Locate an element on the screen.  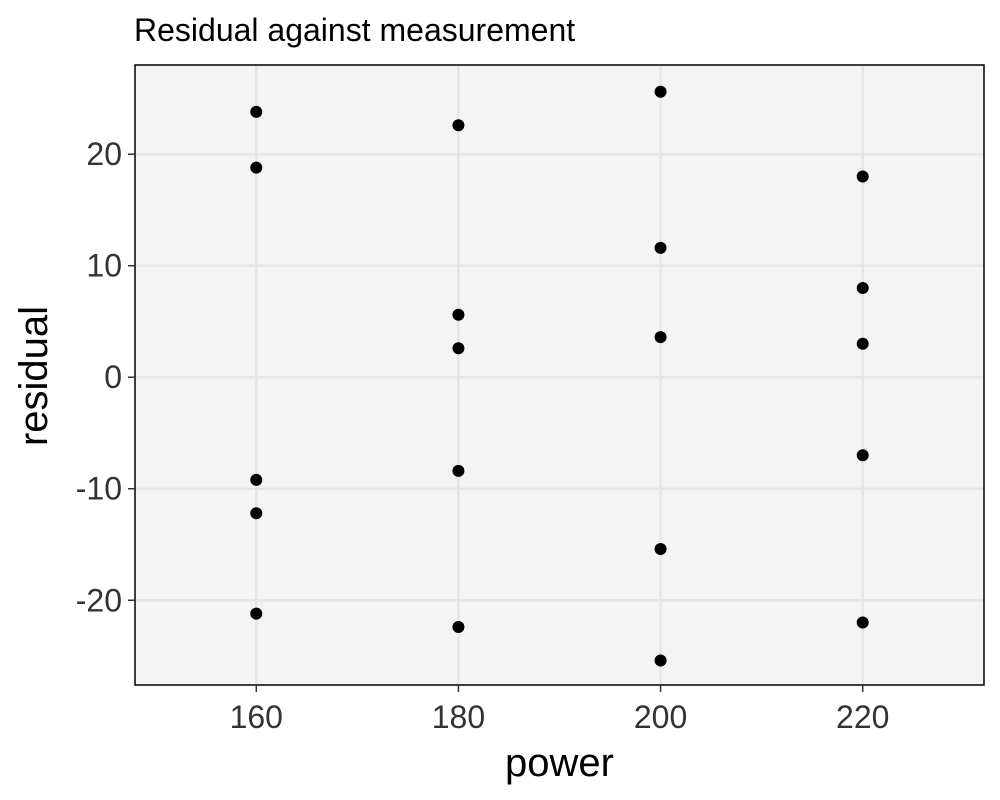
x-tick-label: 200 is located at coordinates (660, 717).